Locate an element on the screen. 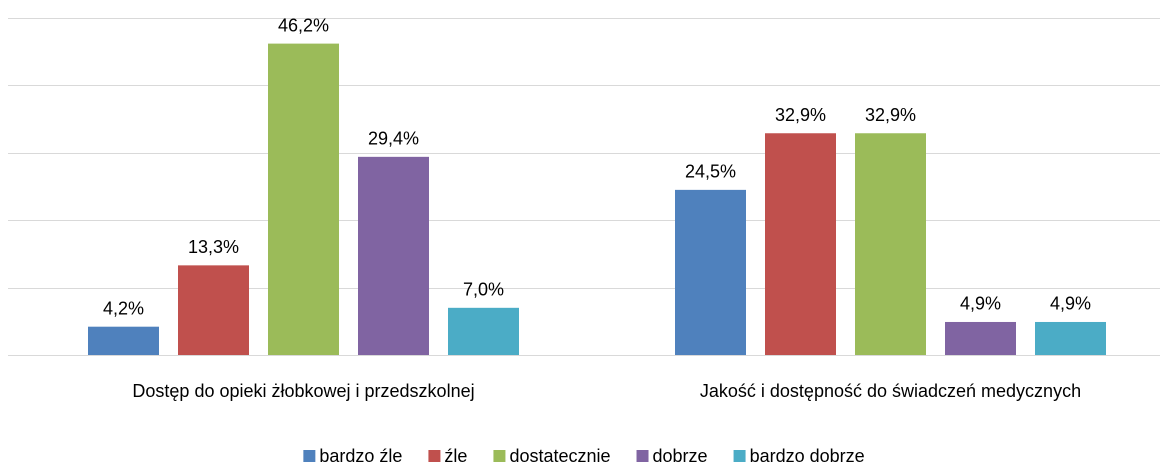 This screenshot has width=1168, height=467. data-label: 13,3% is located at coordinates (213, 247).